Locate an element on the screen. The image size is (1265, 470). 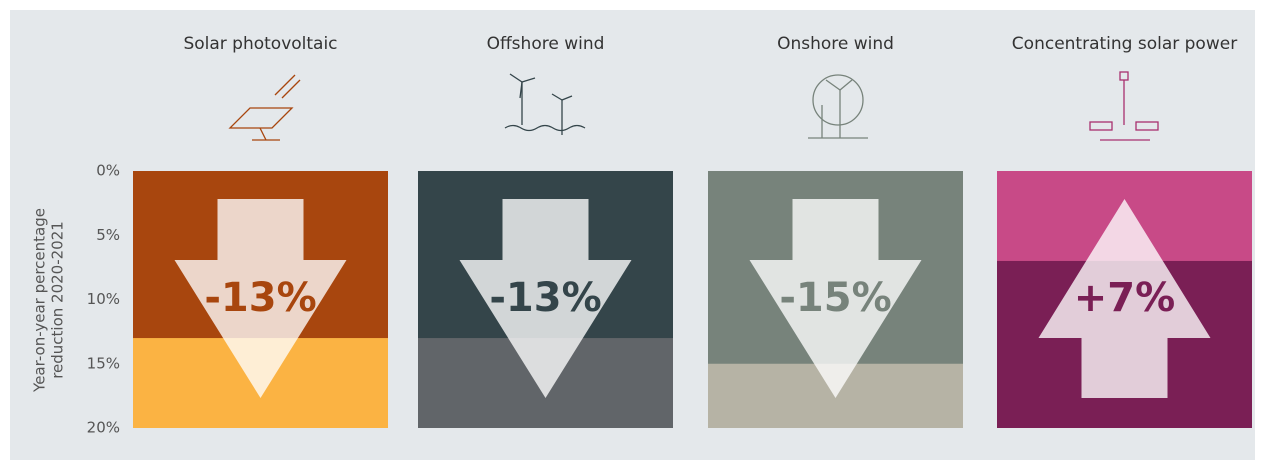
solar-icon is located at coordinates (264, 107).